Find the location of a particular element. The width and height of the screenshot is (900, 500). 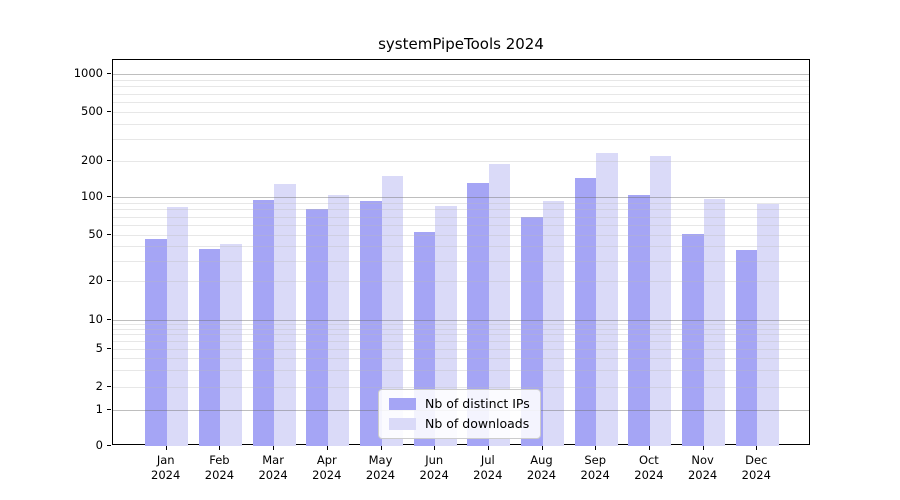

y-tick-label: 1 is located at coordinates (99, 408).